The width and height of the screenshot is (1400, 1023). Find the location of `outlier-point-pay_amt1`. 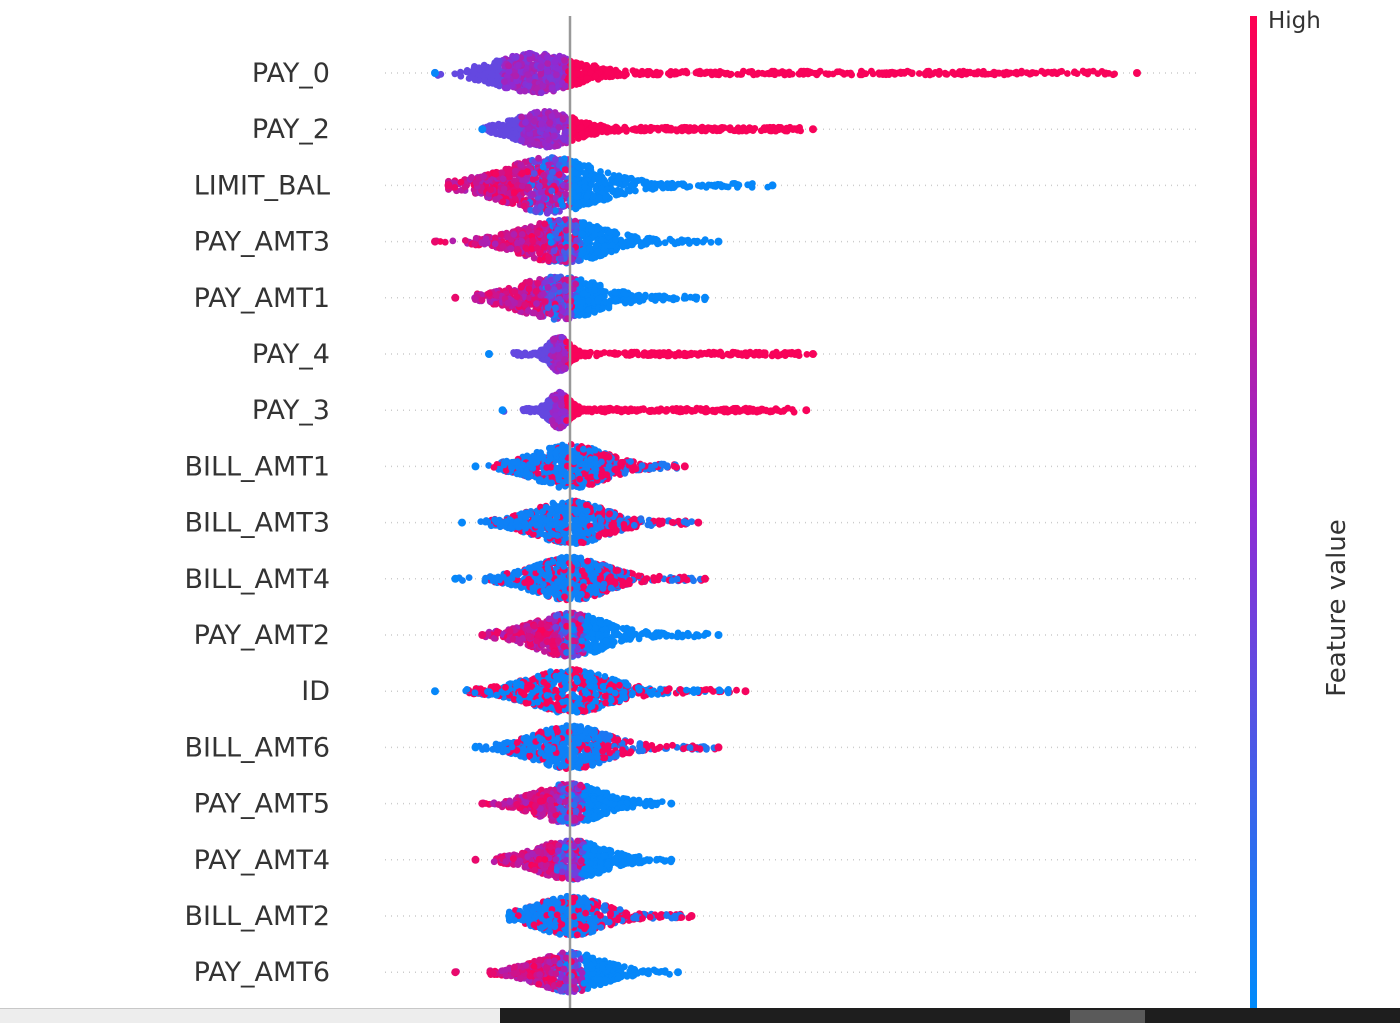

outlier-point-pay_amt1 is located at coordinates (455, 297).